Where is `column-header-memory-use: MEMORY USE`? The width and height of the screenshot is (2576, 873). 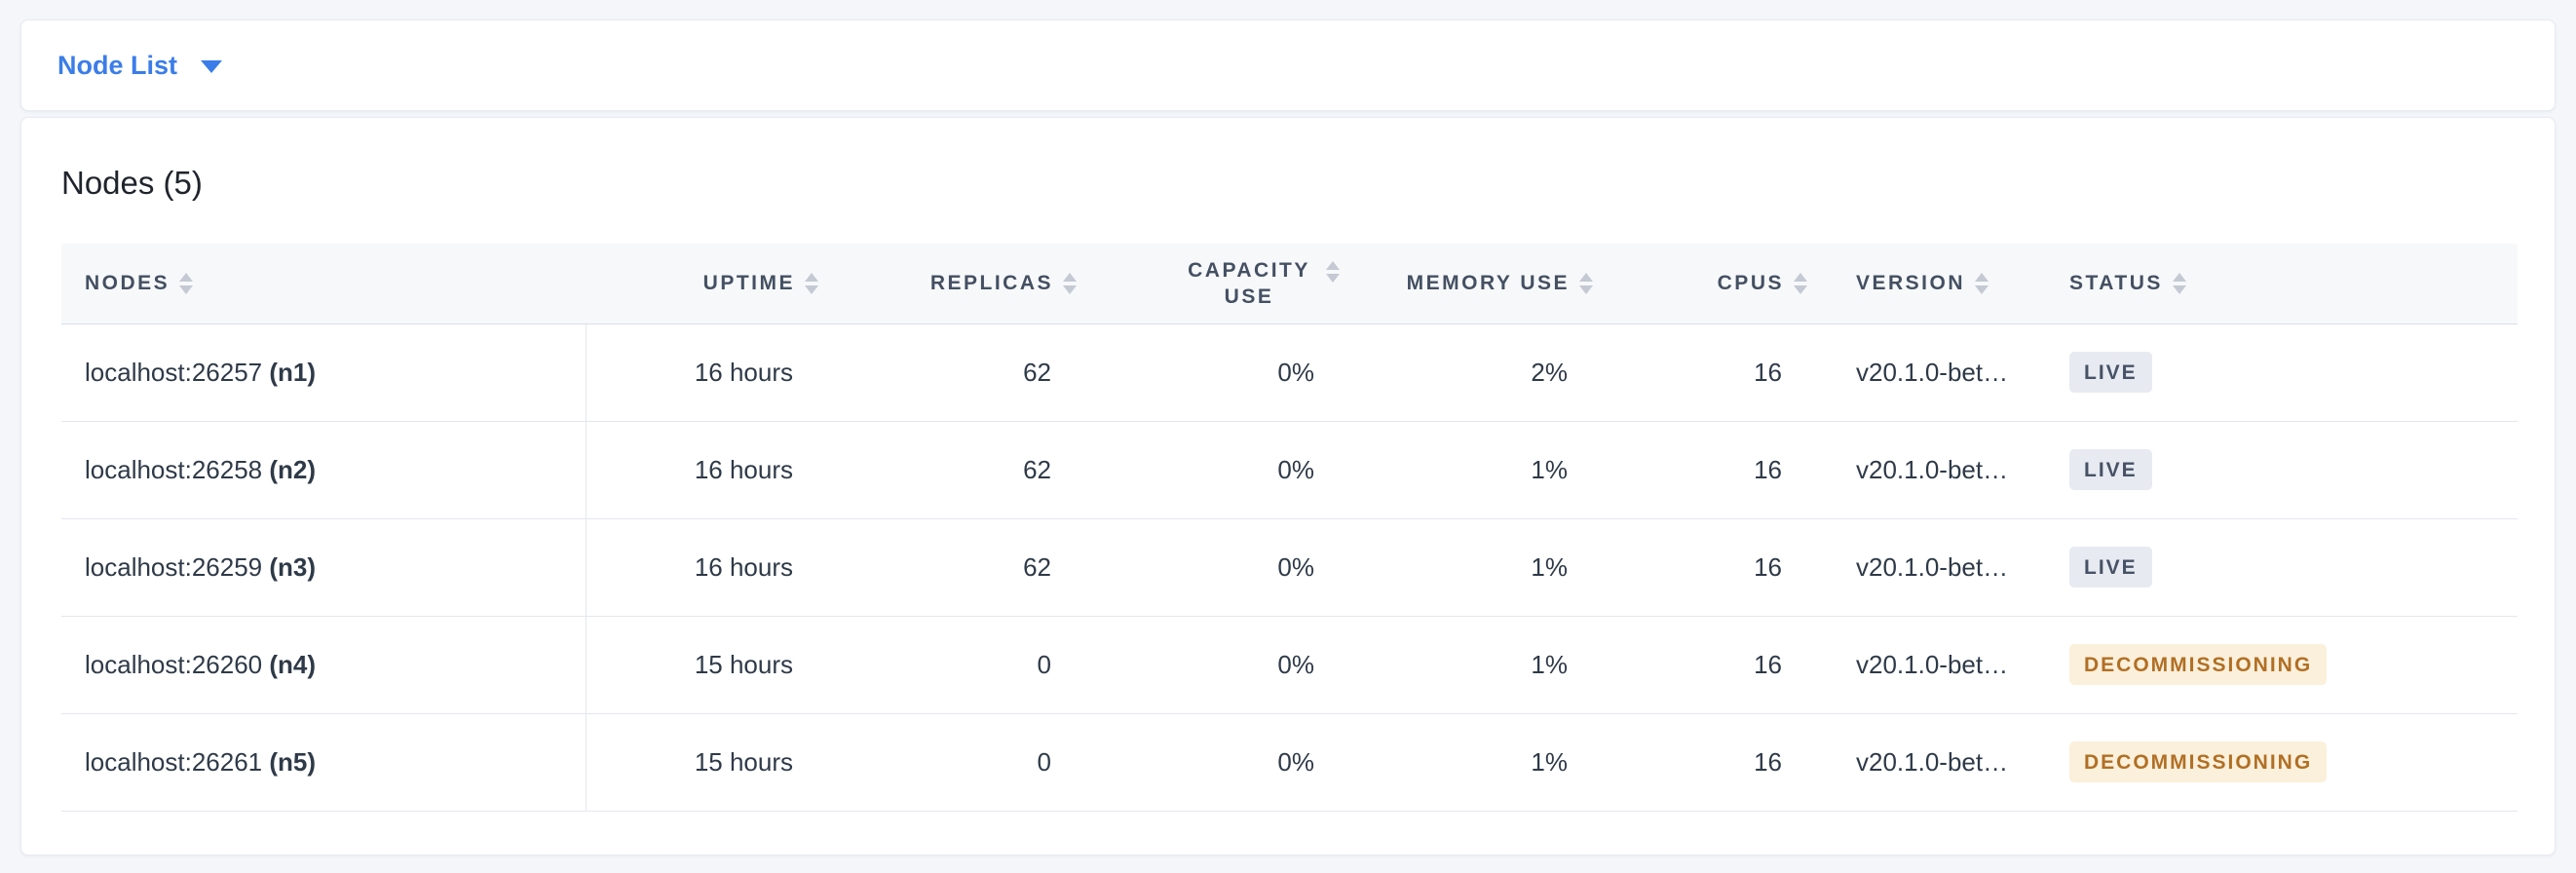 column-header-memory-use: MEMORY USE is located at coordinates (1482, 284).